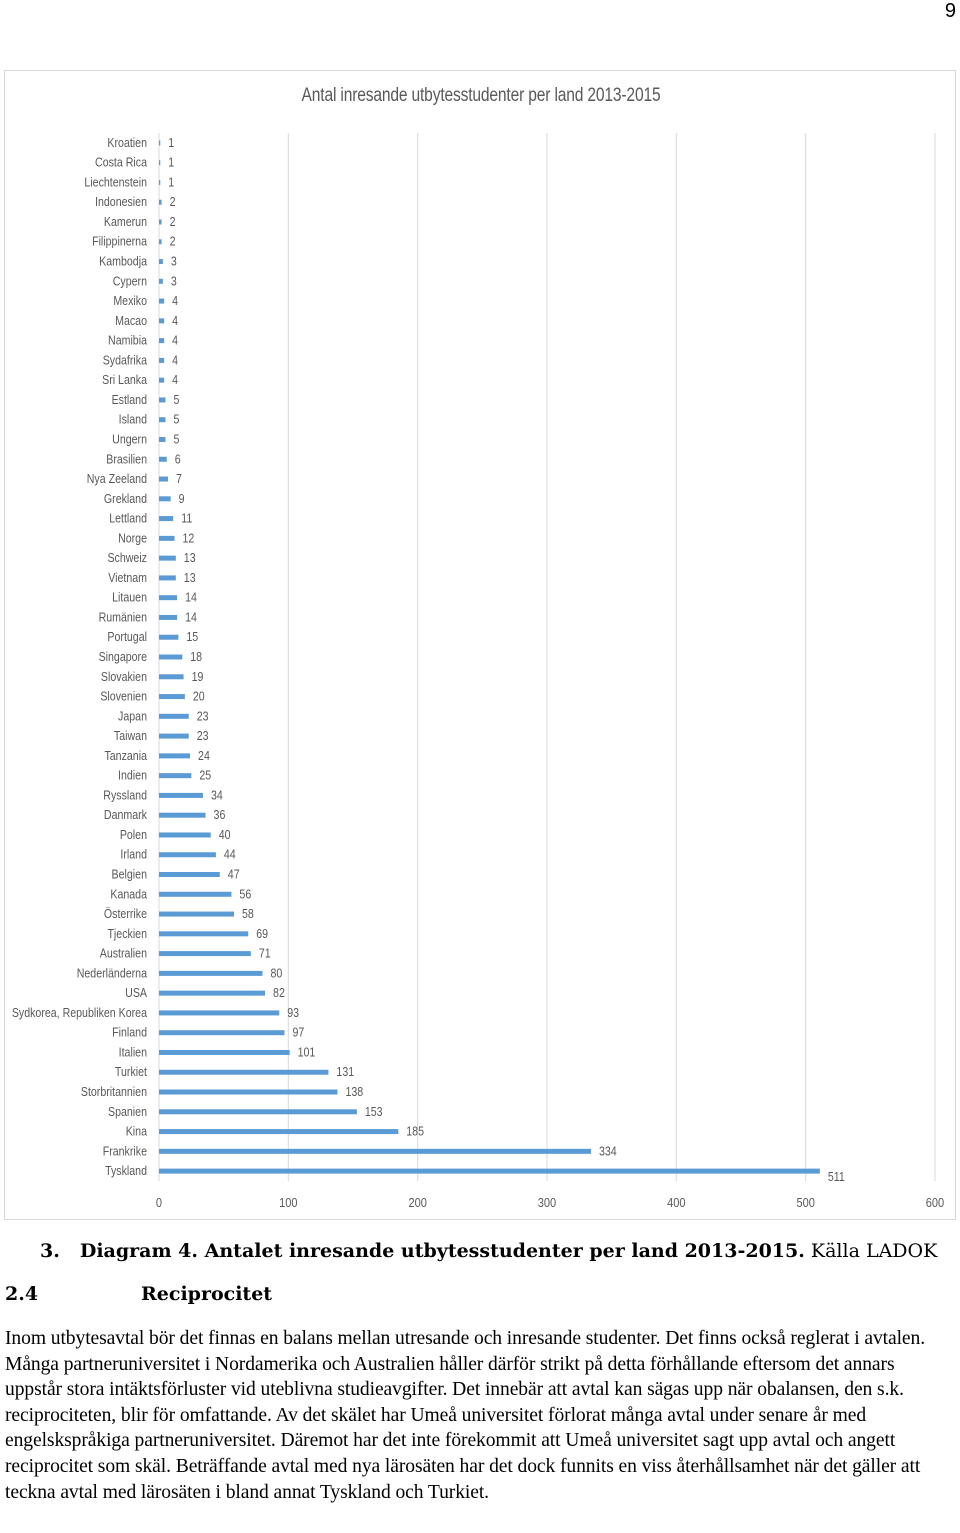  I want to click on category-label: Costa Rica, so click(121, 163).